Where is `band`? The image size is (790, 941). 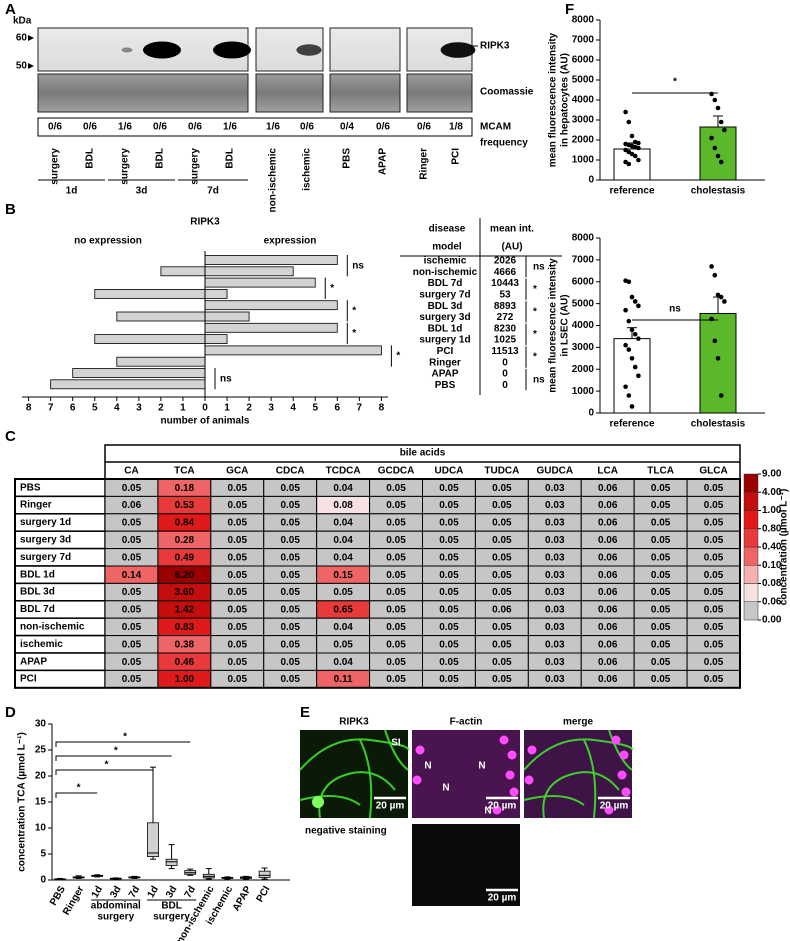 band is located at coordinates (309, 50).